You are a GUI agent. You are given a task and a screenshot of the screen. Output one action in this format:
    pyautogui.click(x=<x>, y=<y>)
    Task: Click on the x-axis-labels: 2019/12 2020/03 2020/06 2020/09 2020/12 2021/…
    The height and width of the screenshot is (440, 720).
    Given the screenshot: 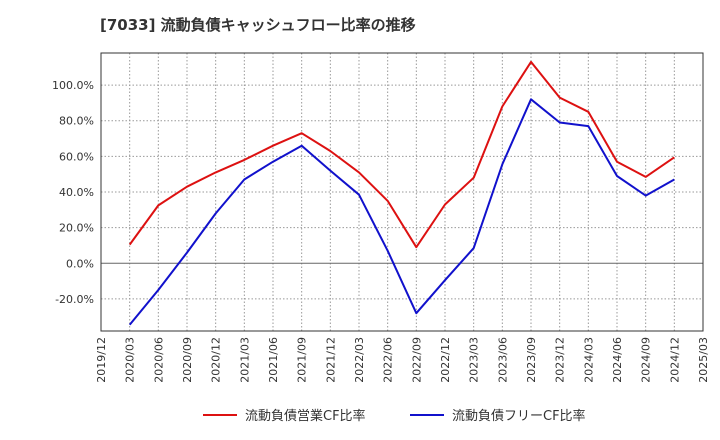 What is the action you would take?
    pyautogui.click(x=402, y=360)
    